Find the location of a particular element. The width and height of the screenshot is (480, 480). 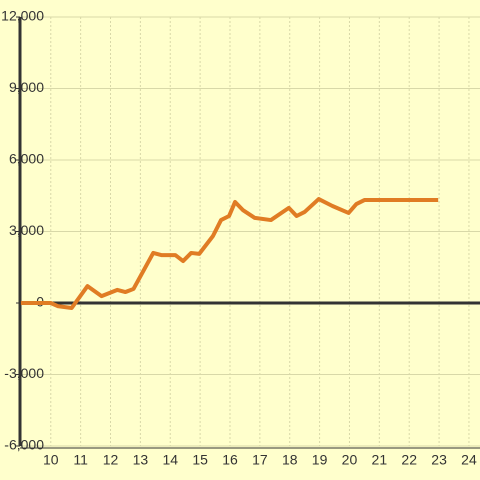

x-tick-label: 14 is located at coordinates (170, 460).